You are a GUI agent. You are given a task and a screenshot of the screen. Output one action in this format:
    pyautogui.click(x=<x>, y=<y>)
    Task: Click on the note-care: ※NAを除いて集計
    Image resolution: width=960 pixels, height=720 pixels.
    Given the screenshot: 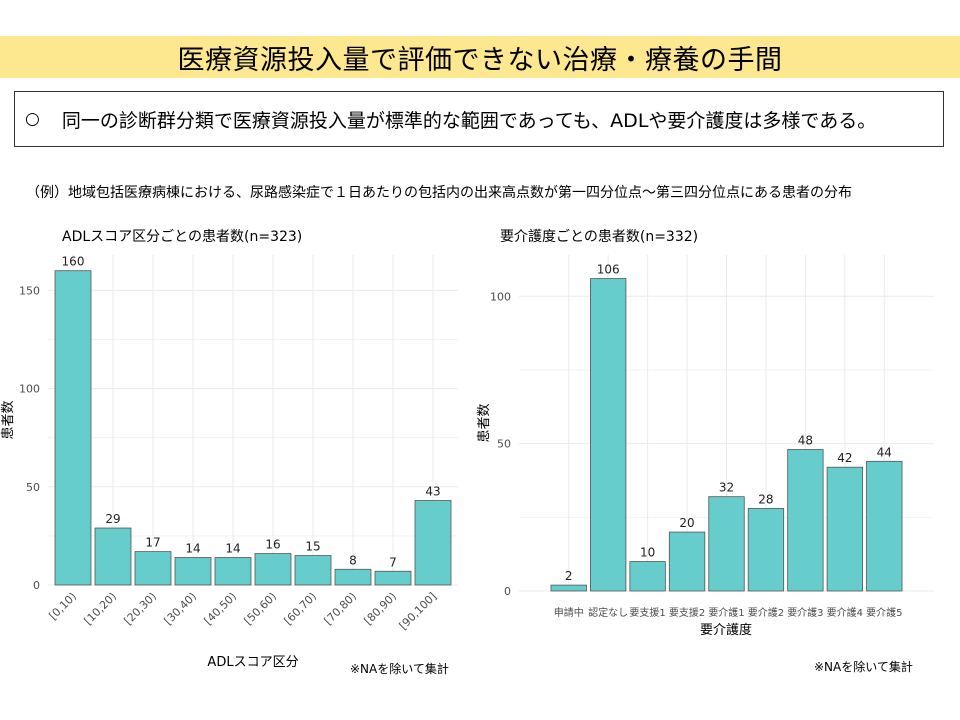 What is the action you would take?
    pyautogui.click(x=863, y=667)
    